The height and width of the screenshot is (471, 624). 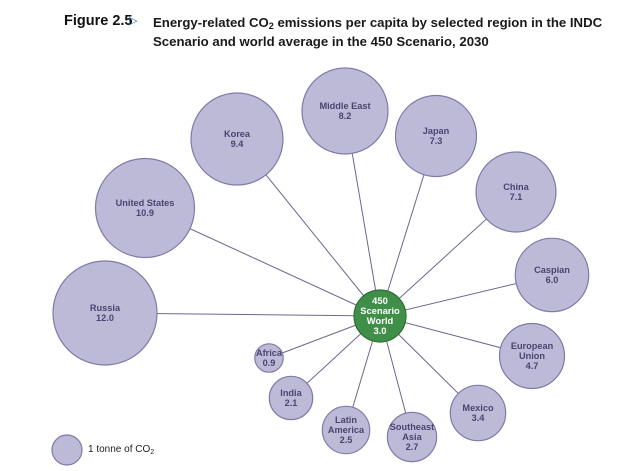 I want to click on bubble-label-european-union: European, so click(x=532, y=346).